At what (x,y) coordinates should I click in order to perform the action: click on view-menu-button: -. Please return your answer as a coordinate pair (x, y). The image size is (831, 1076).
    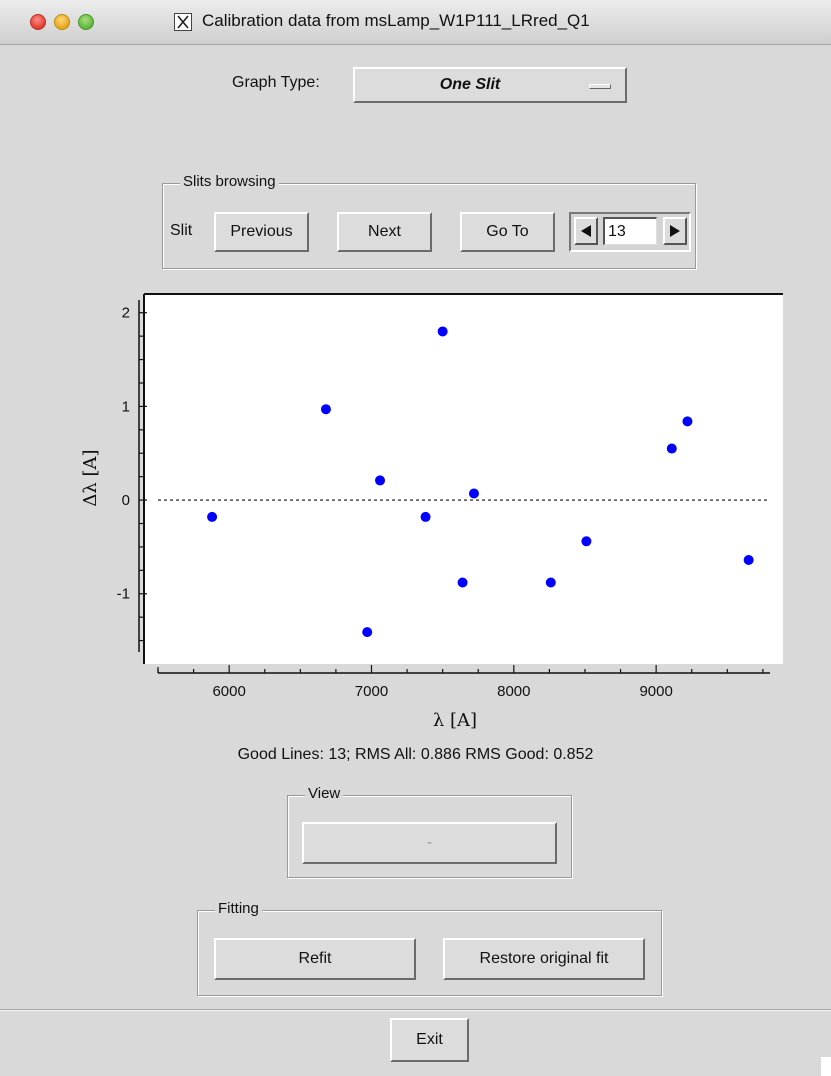
    Looking at the image, I should click on (429, 843).